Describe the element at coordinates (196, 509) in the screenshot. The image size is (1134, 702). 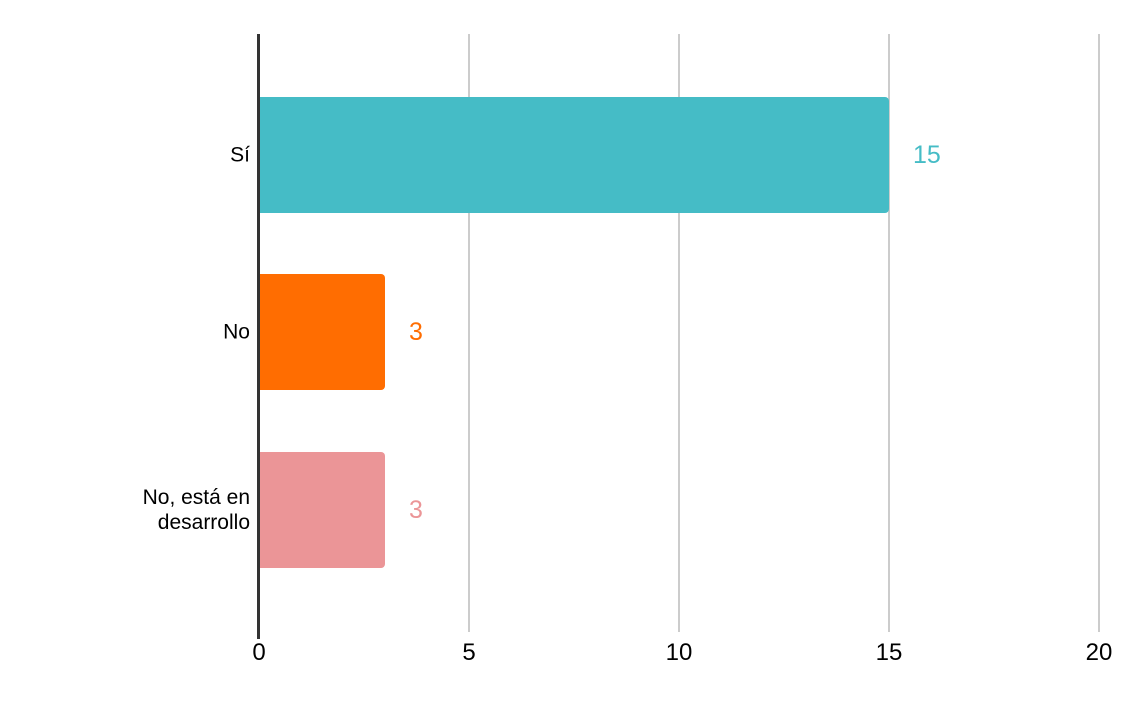
I see `category-label: No, está en desarrollo` at that location.